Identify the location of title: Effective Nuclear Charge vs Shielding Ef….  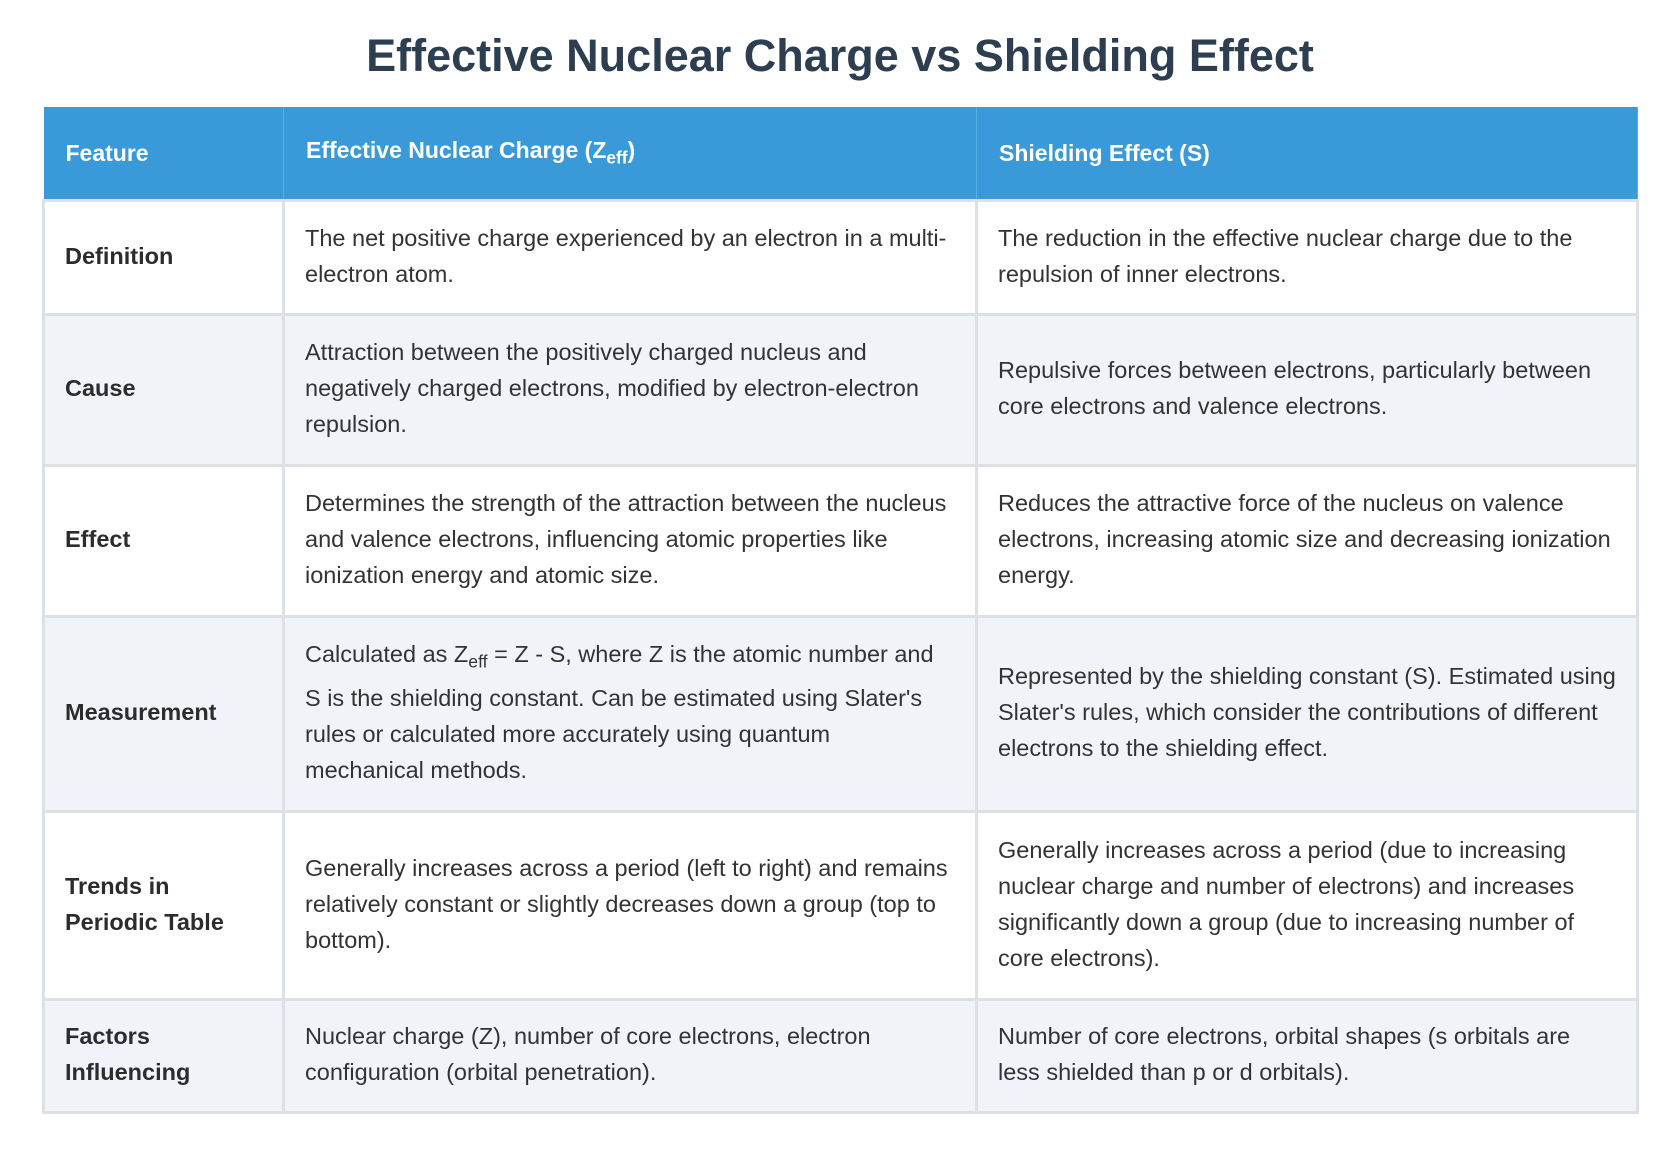
(840, 55).